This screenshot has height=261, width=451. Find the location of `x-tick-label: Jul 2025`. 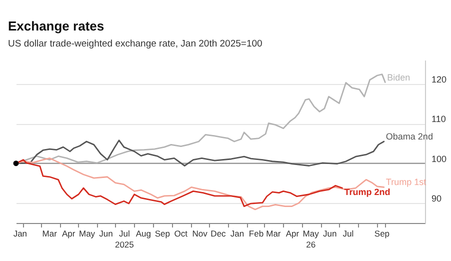

x-tick-label: Jul 2025 is located at coordinates (124, 239).